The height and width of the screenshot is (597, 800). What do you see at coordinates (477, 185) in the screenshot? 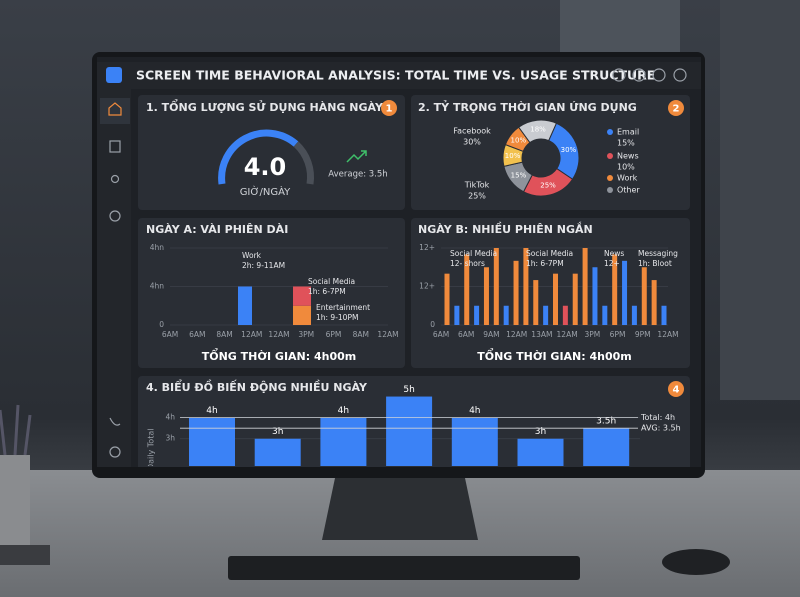
I see `outer-label: TikTok` at bounding box center [477, 185].